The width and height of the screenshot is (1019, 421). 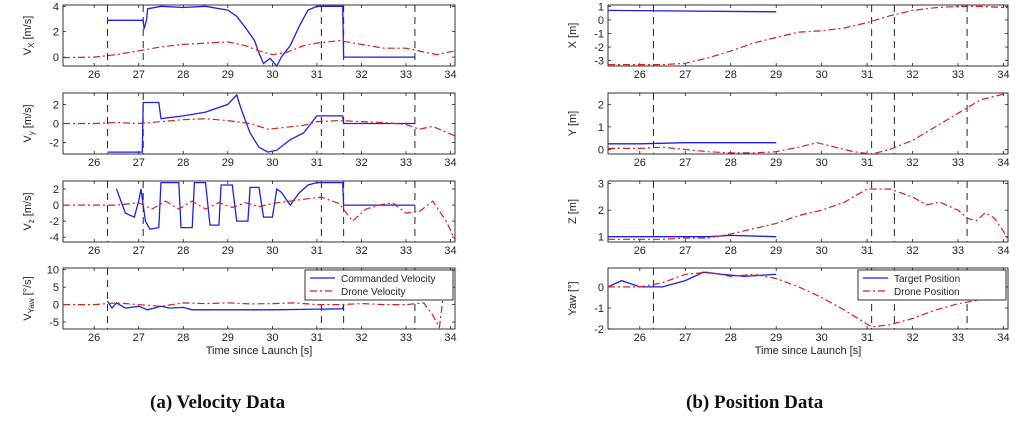 I want to click on y-axis-label: Z [m], so click(x=573, y=211).